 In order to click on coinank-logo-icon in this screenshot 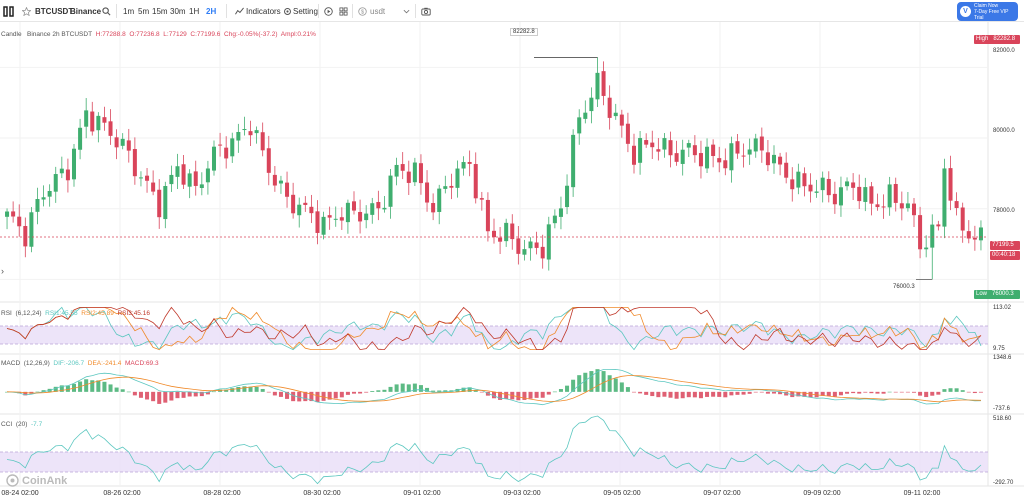, I will do `click(12, 480)`.